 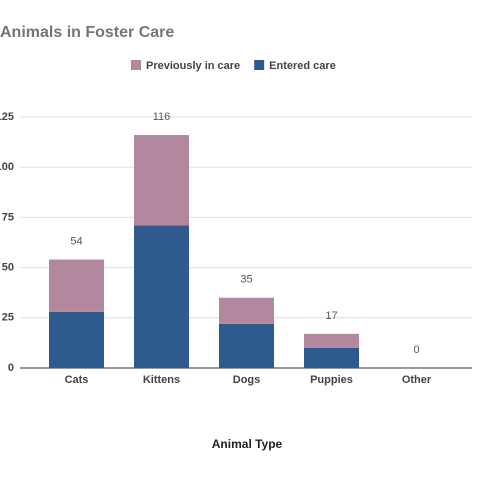 What do you see at coordinates (8, 268) in the screenshot?
I see `y-tick-label: 50` at bounding box center [8, 268].